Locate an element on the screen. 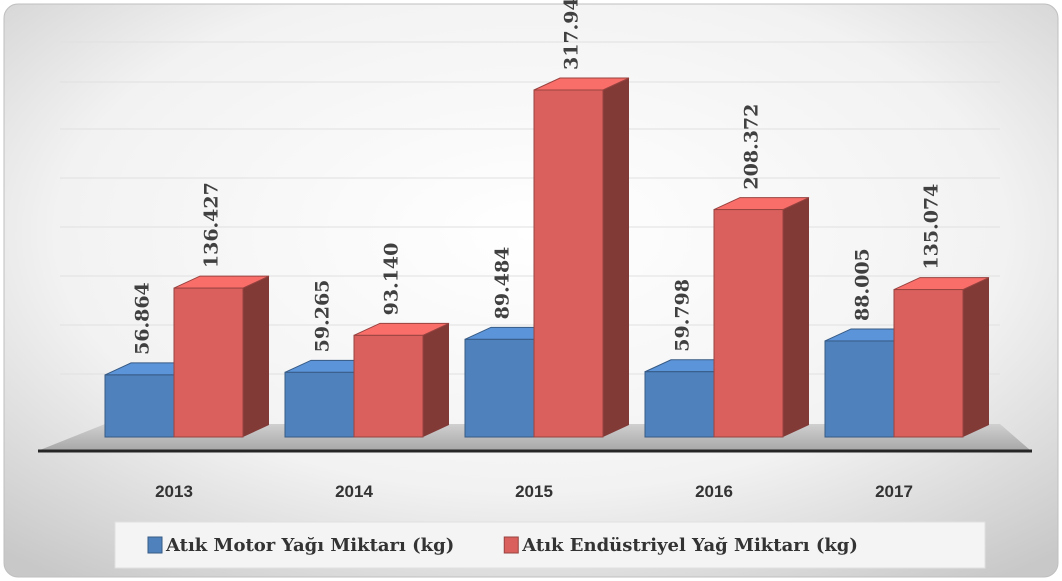  value-label: 208.372 is located at coordinates (752, 147).